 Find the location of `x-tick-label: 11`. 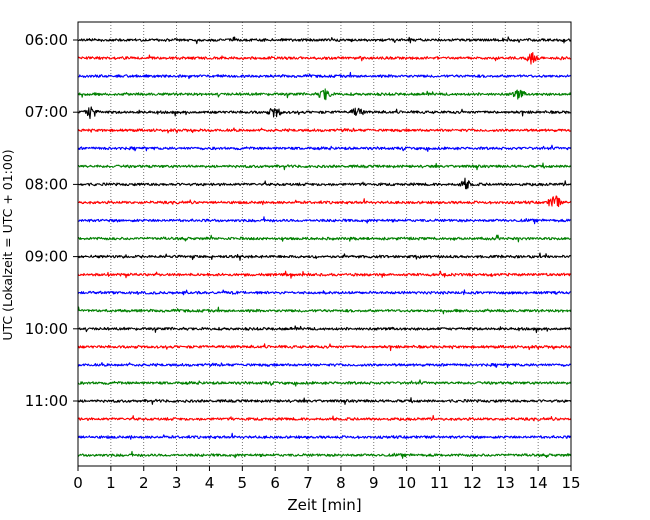

x-tick-label: 11 is located at coordinates (439, 483).